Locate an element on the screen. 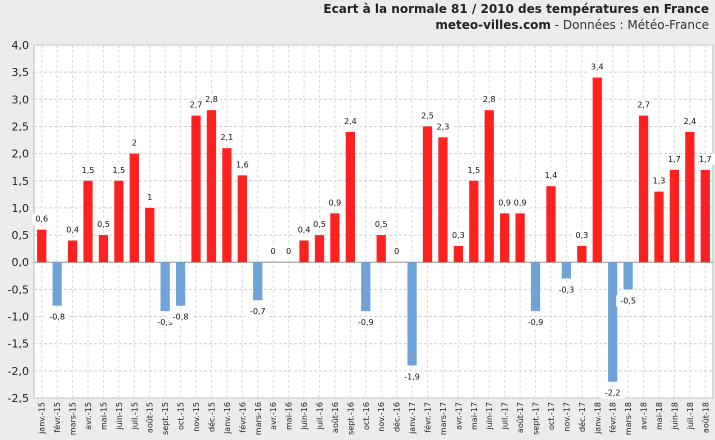 Image resolution: width=715 pixels, height=440 pixels. data-label: 2,8 is located at coordinates (489, 99).